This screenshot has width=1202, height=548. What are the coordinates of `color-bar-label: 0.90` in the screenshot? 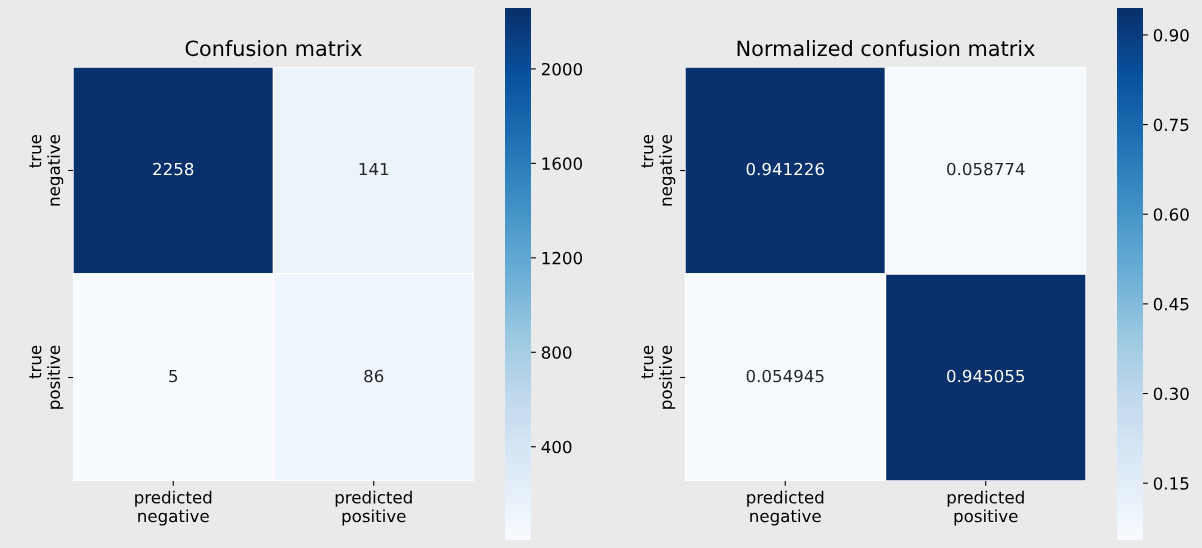 It's located at (1171, 35).